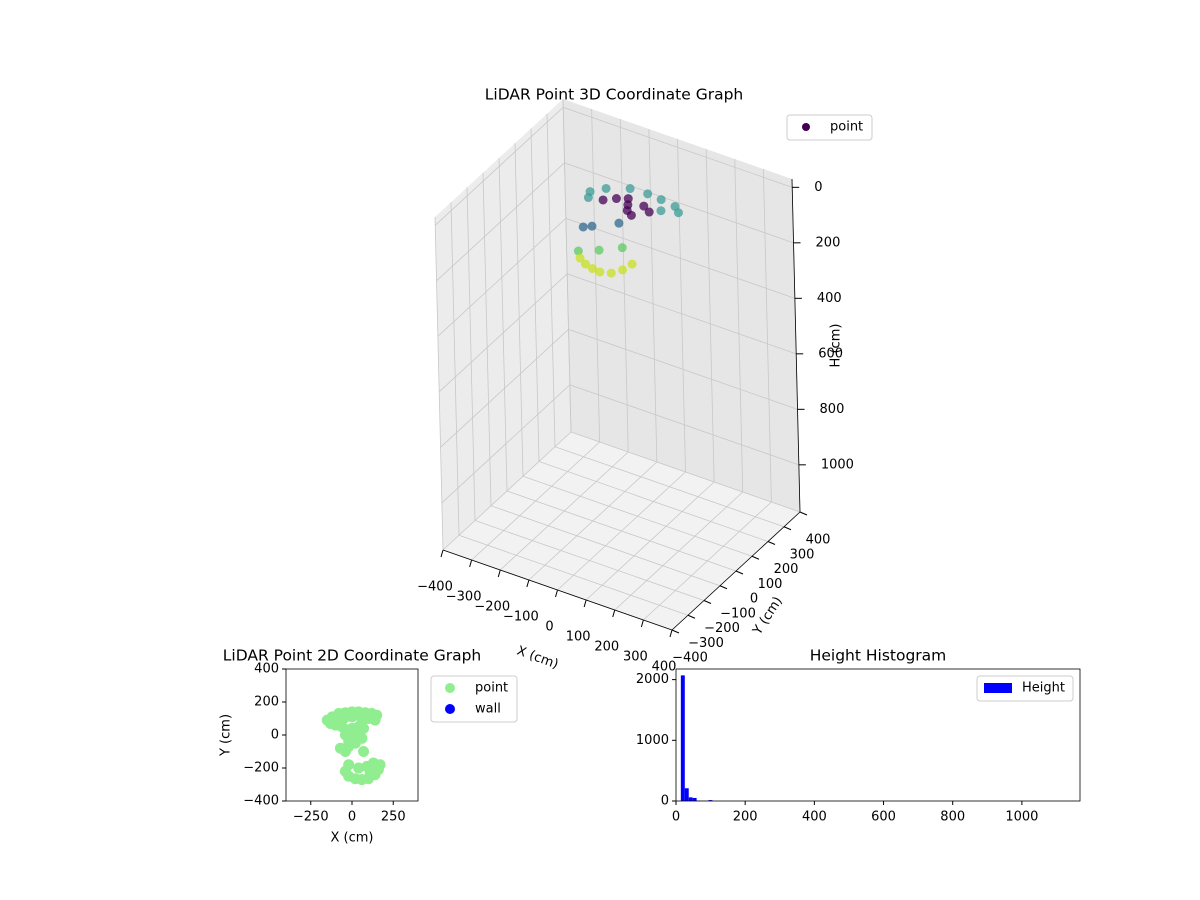 The width and height of the screenshot is (1200, 900). Describe the element at coordinates (635, 657) in the screenshot. I see `x-tick-label: 300` at that location.